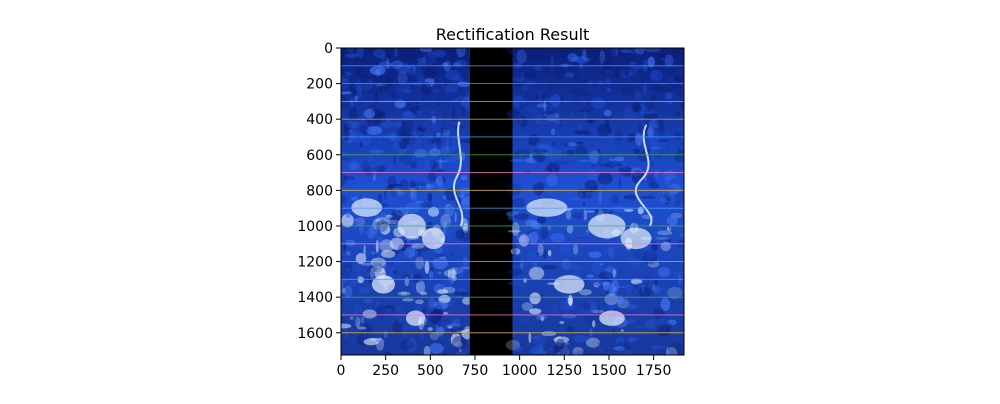 The image size is (1000, 404). Describe the element at coordinates (654, 371) in the screenshot. I see `x-tick-label: 1750` at that location.